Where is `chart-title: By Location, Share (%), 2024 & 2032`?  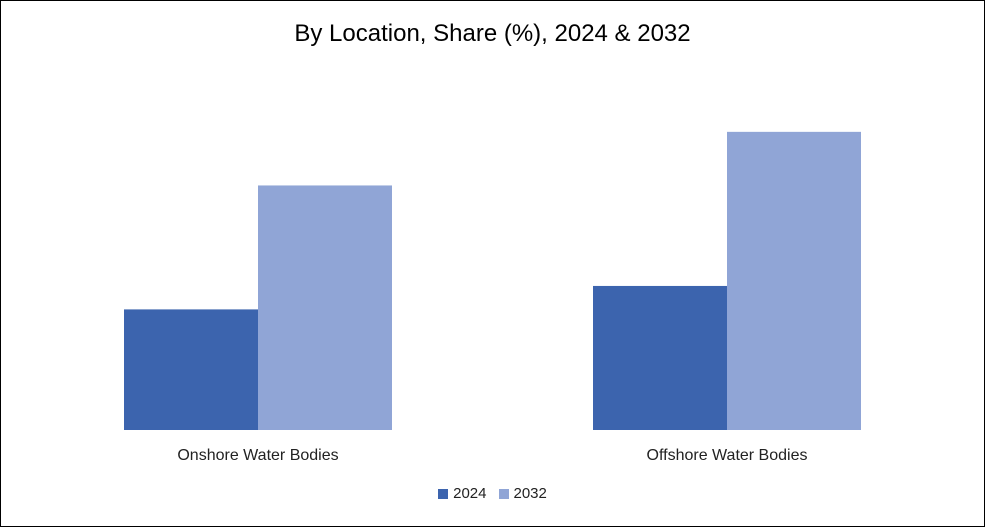 chart-title: By Location, Share (%), 2024 & 2032 is located at coordinates (492, 33).